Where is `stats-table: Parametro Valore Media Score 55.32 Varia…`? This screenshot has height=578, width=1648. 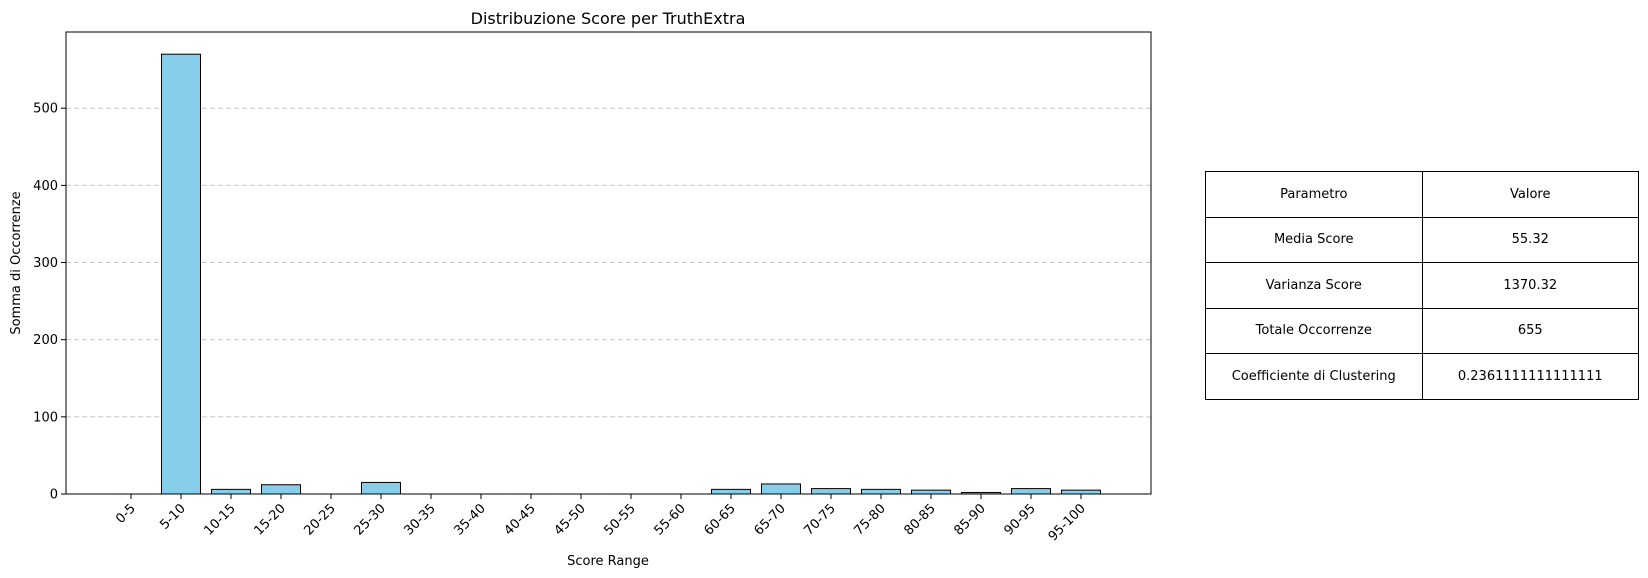 stats-table: Parametro Valore Media Score 55.32 Varia… is located at coordinates (1422, 285).